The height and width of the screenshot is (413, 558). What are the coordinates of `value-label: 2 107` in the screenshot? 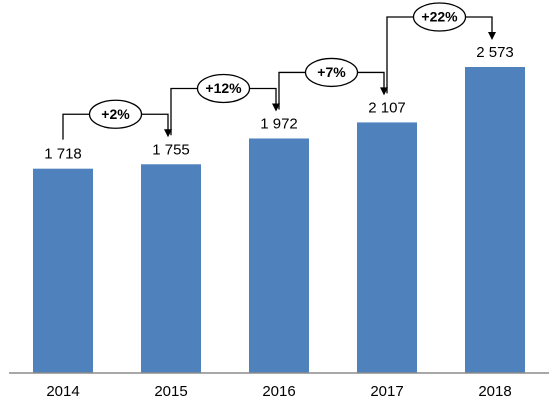 It's located at (387, 107).